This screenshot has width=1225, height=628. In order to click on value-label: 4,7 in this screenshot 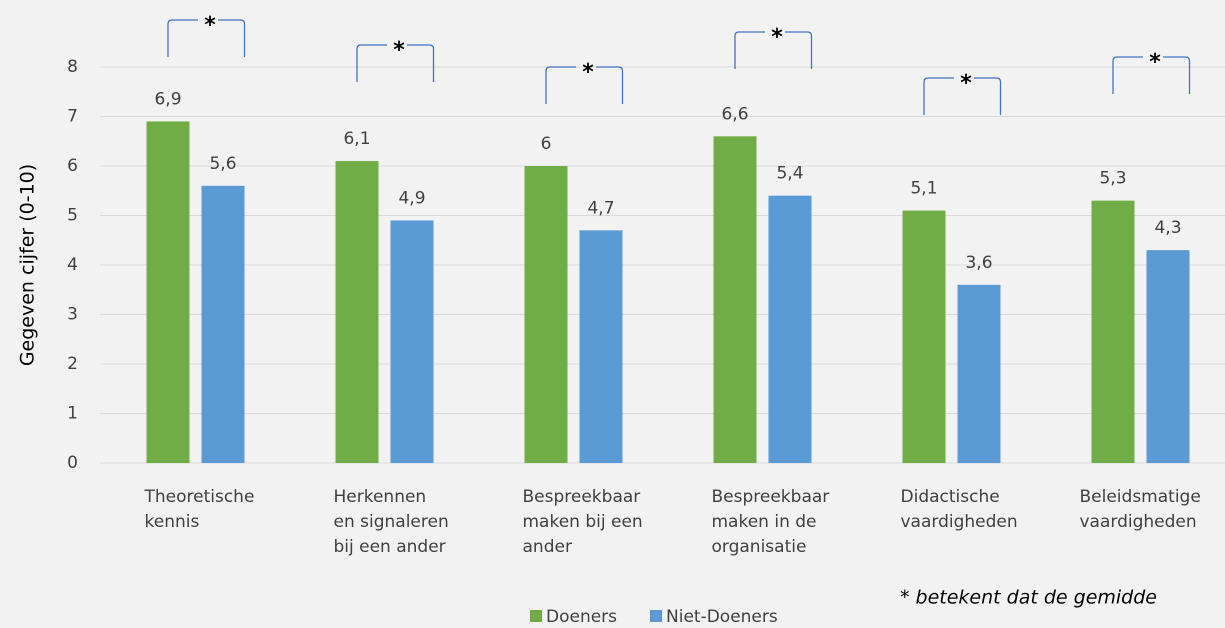, I will do `click(600, 208)`.